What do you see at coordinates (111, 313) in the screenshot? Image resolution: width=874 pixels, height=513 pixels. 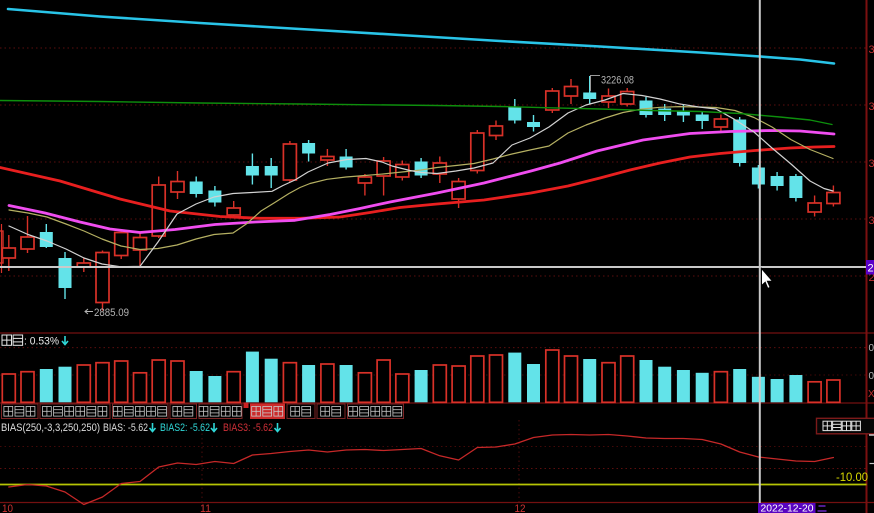 I see `svg-text: 2885.09` at bounding box center [111, 313].